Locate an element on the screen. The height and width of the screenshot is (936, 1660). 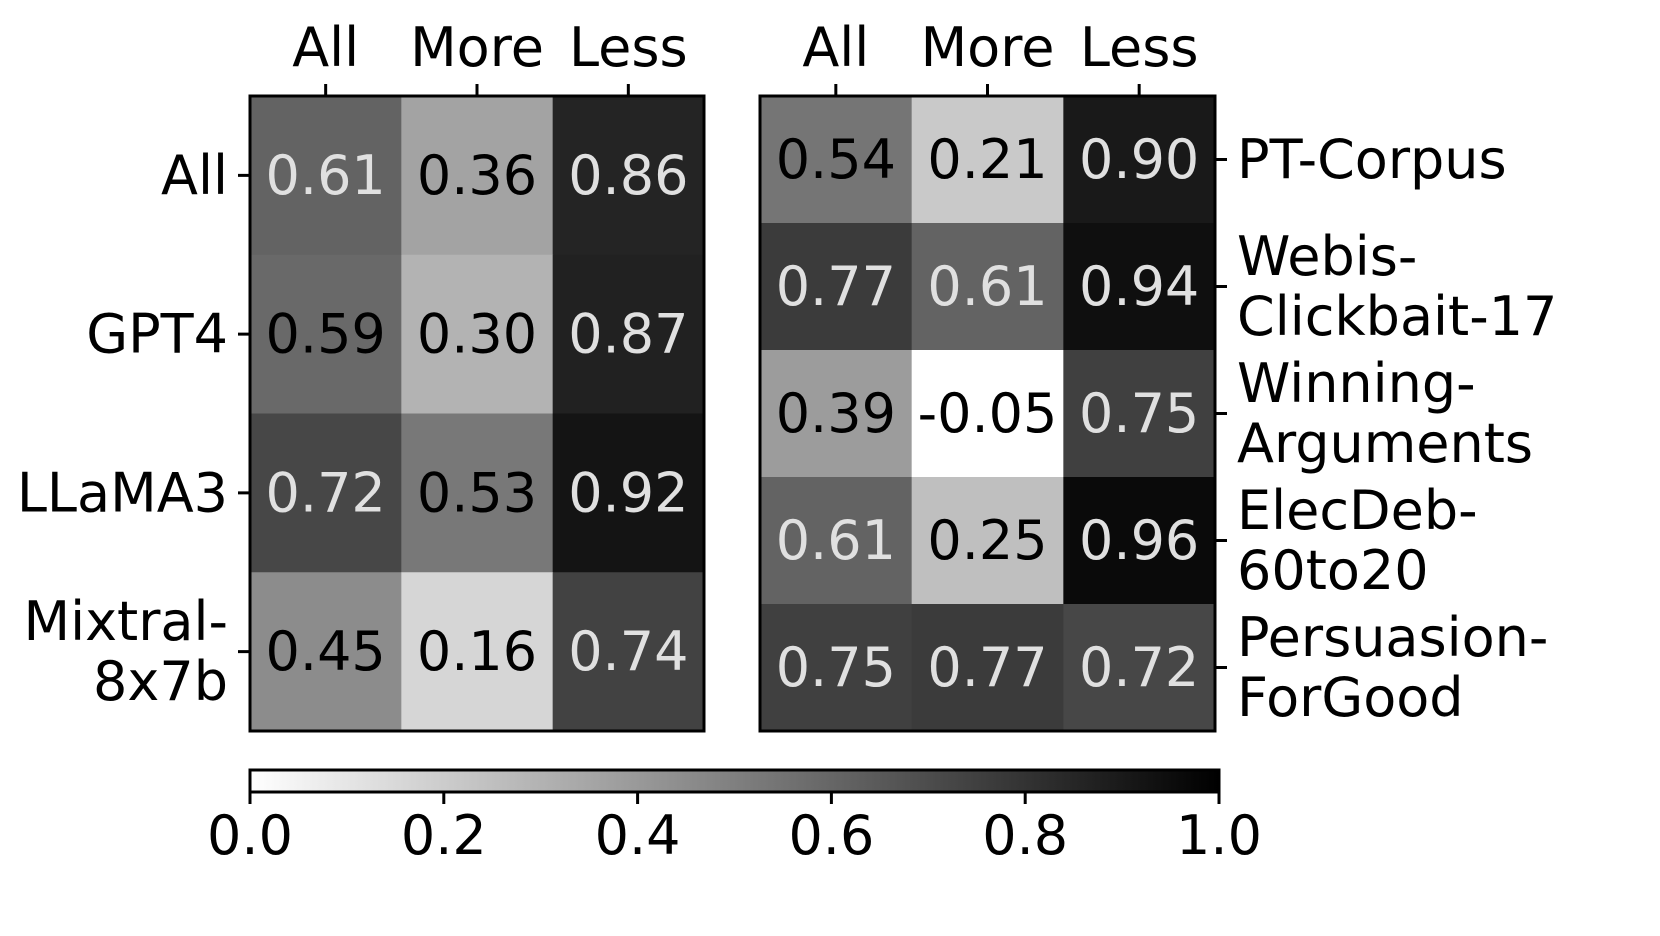
left-cell-value-label: 0.30 is located at coordinates (477, 334).